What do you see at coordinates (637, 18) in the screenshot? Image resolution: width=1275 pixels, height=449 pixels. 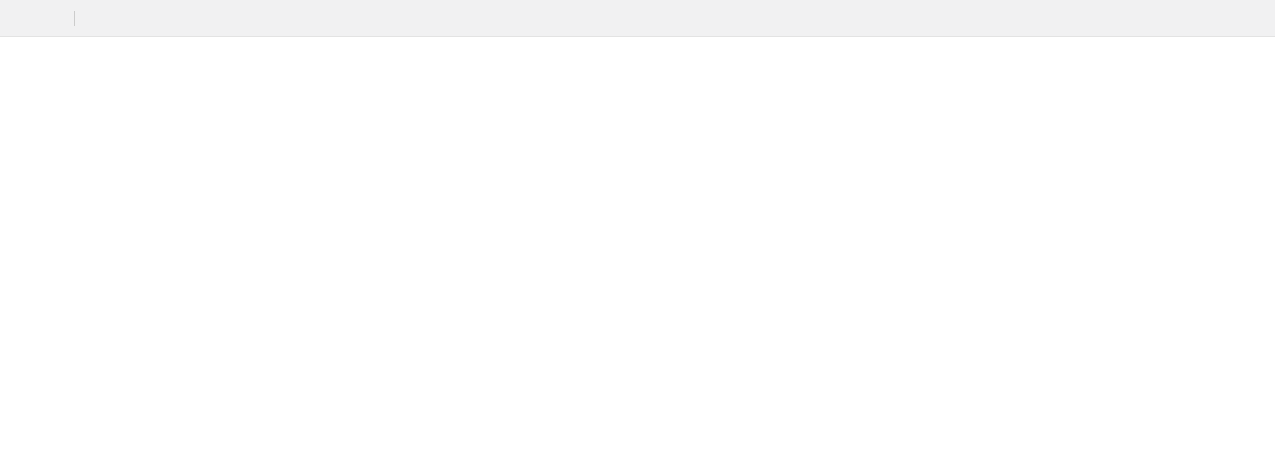 I see `header-bar` at bounding box center [637, 18].